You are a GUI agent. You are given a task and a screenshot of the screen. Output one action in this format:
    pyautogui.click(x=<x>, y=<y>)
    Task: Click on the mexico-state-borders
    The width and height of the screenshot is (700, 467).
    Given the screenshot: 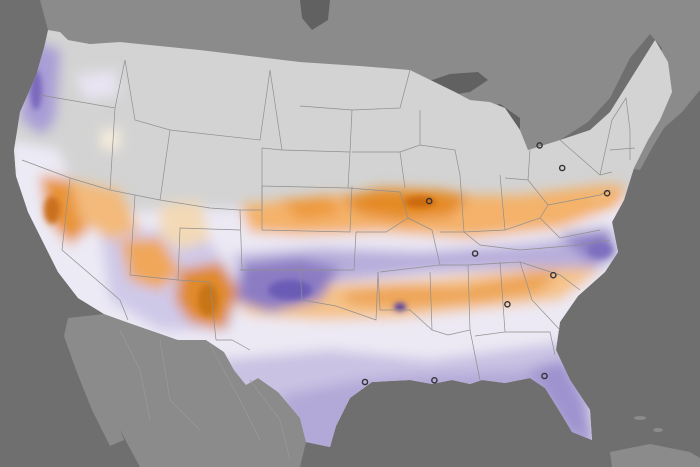 What is the action you would take?
    pyautogui.click(x=205, y=395)
    